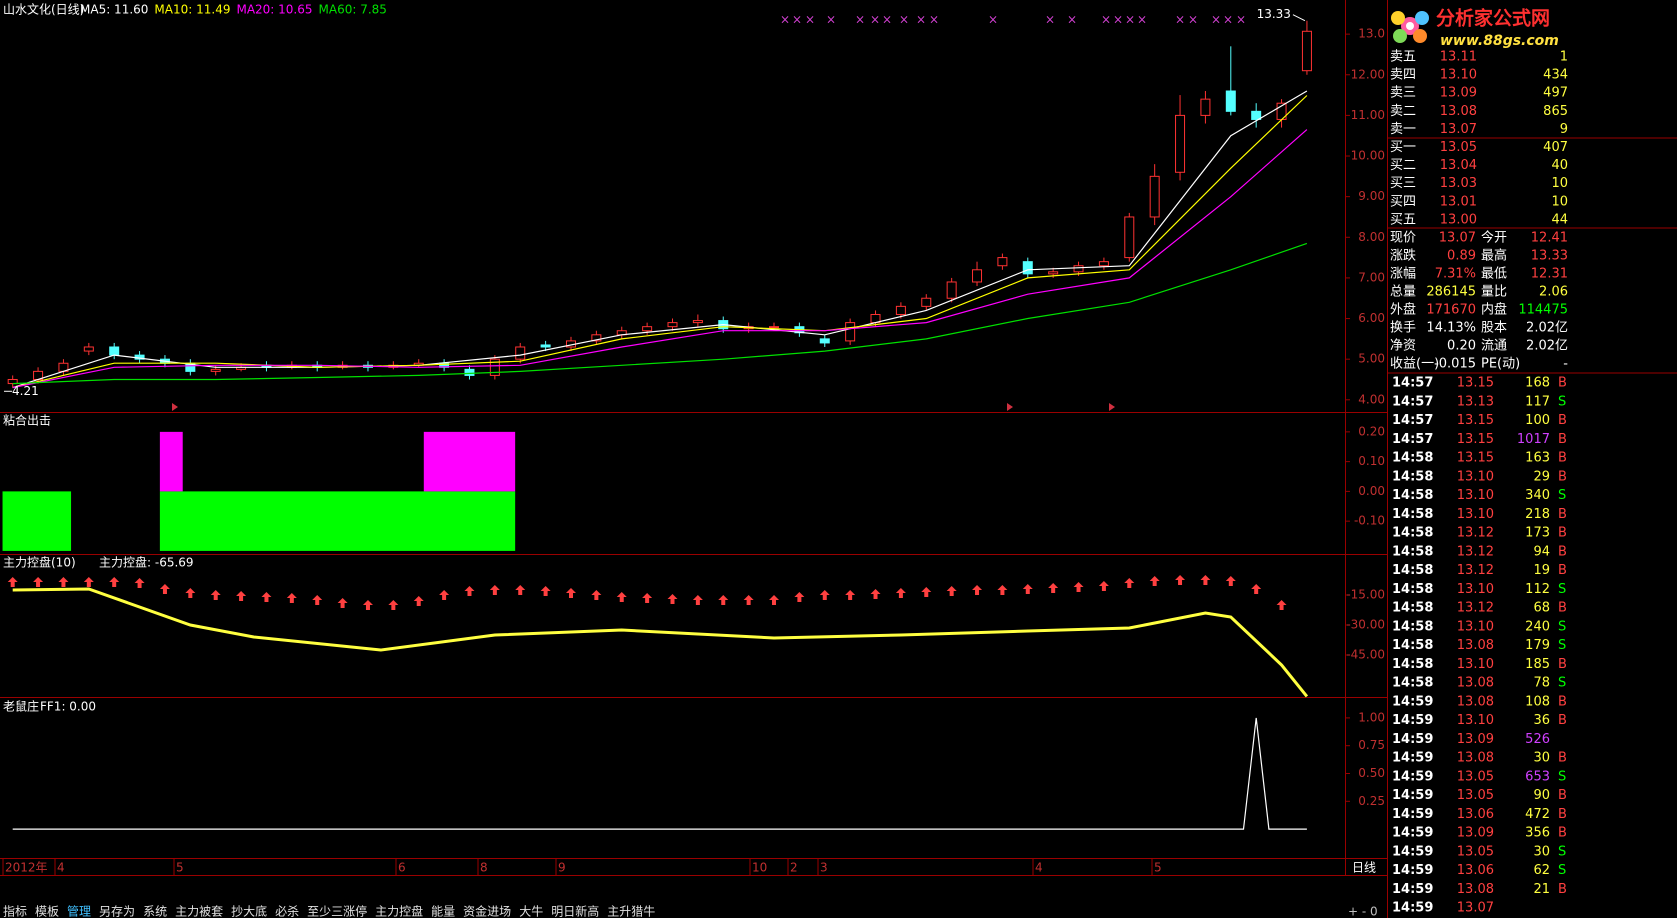 Image resolution: width=1677 pixels, height=918 pixels. What do you see at coordinates (1403, 165) in the screenshot?
I see `book-label: 买二` at bounding box center [1403, 165].